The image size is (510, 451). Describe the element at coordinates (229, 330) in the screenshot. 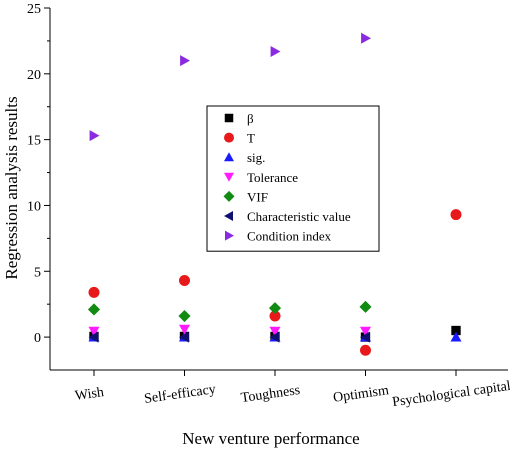

I see `series-tolerance` at that location.